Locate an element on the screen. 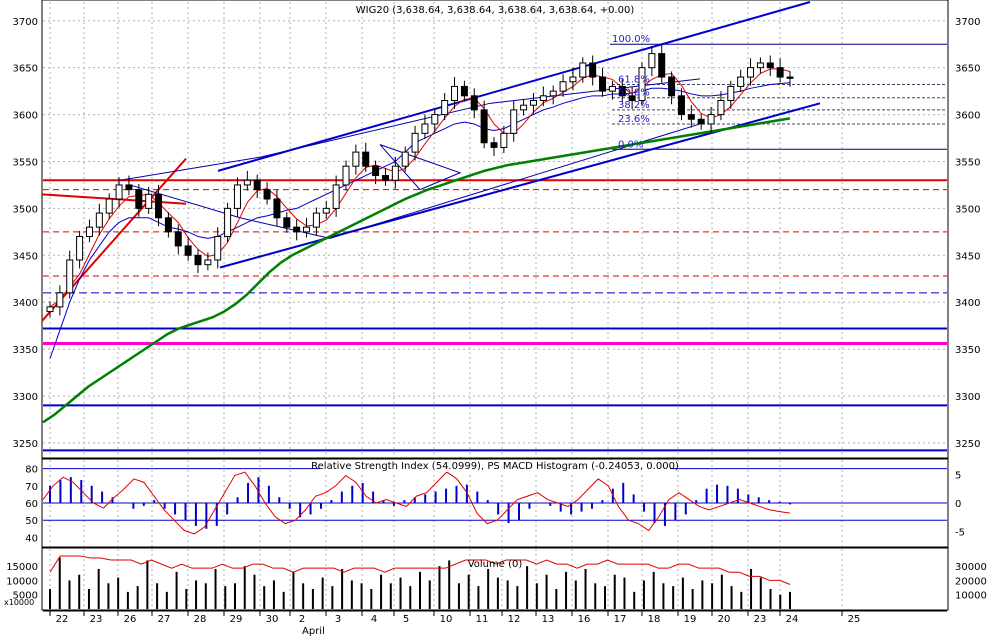  volume-tick-label-right: 30000 is located at coordinates (971, 567).